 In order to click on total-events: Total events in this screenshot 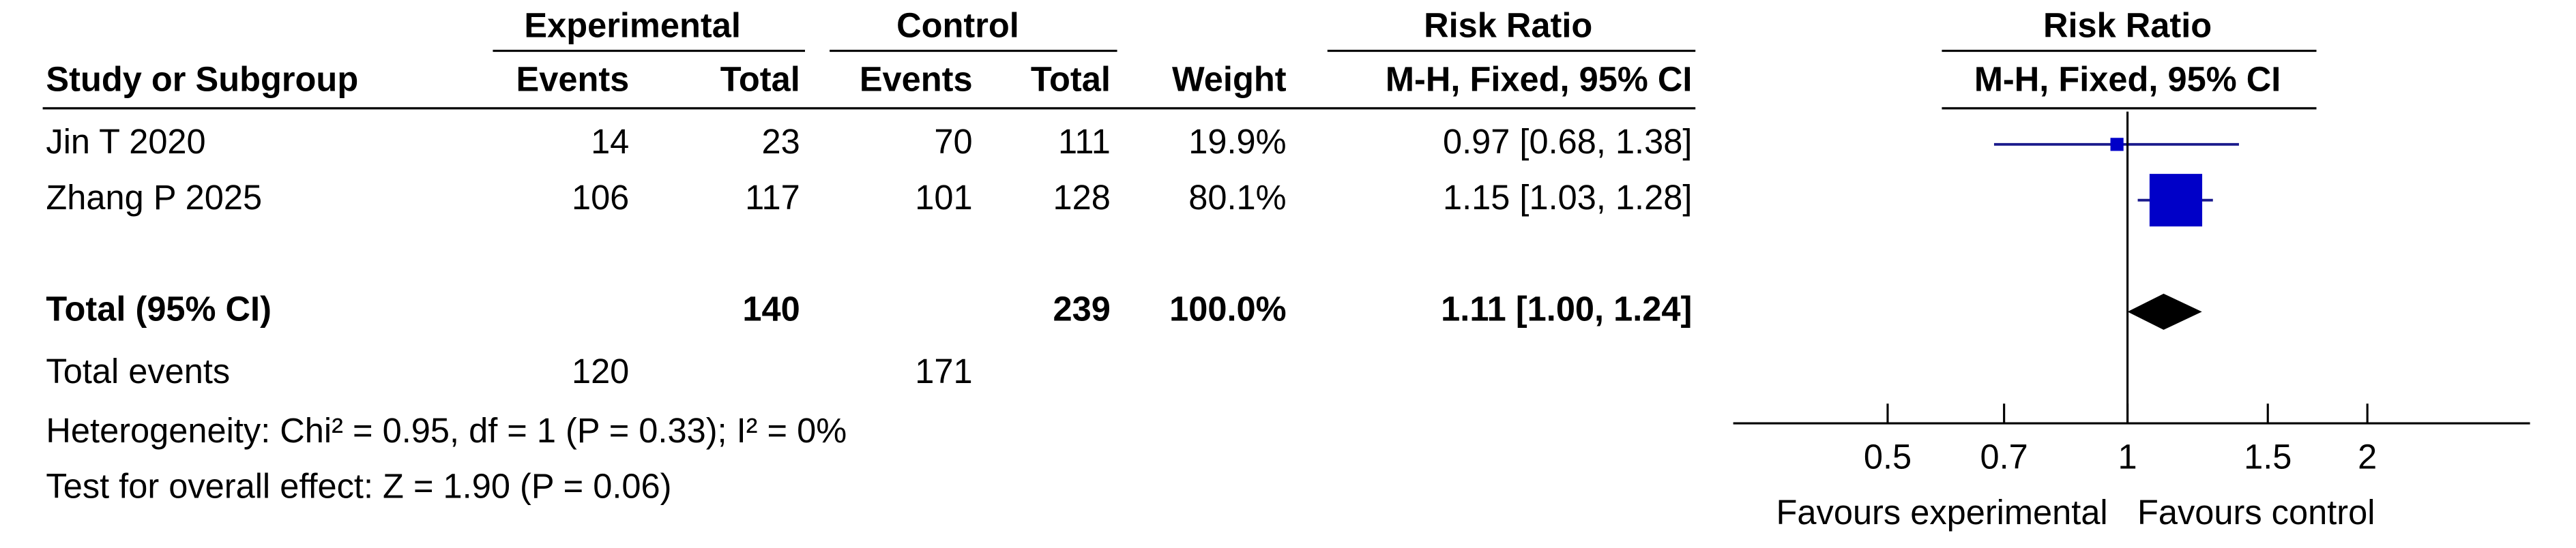, I will do `click(138, 371)`.